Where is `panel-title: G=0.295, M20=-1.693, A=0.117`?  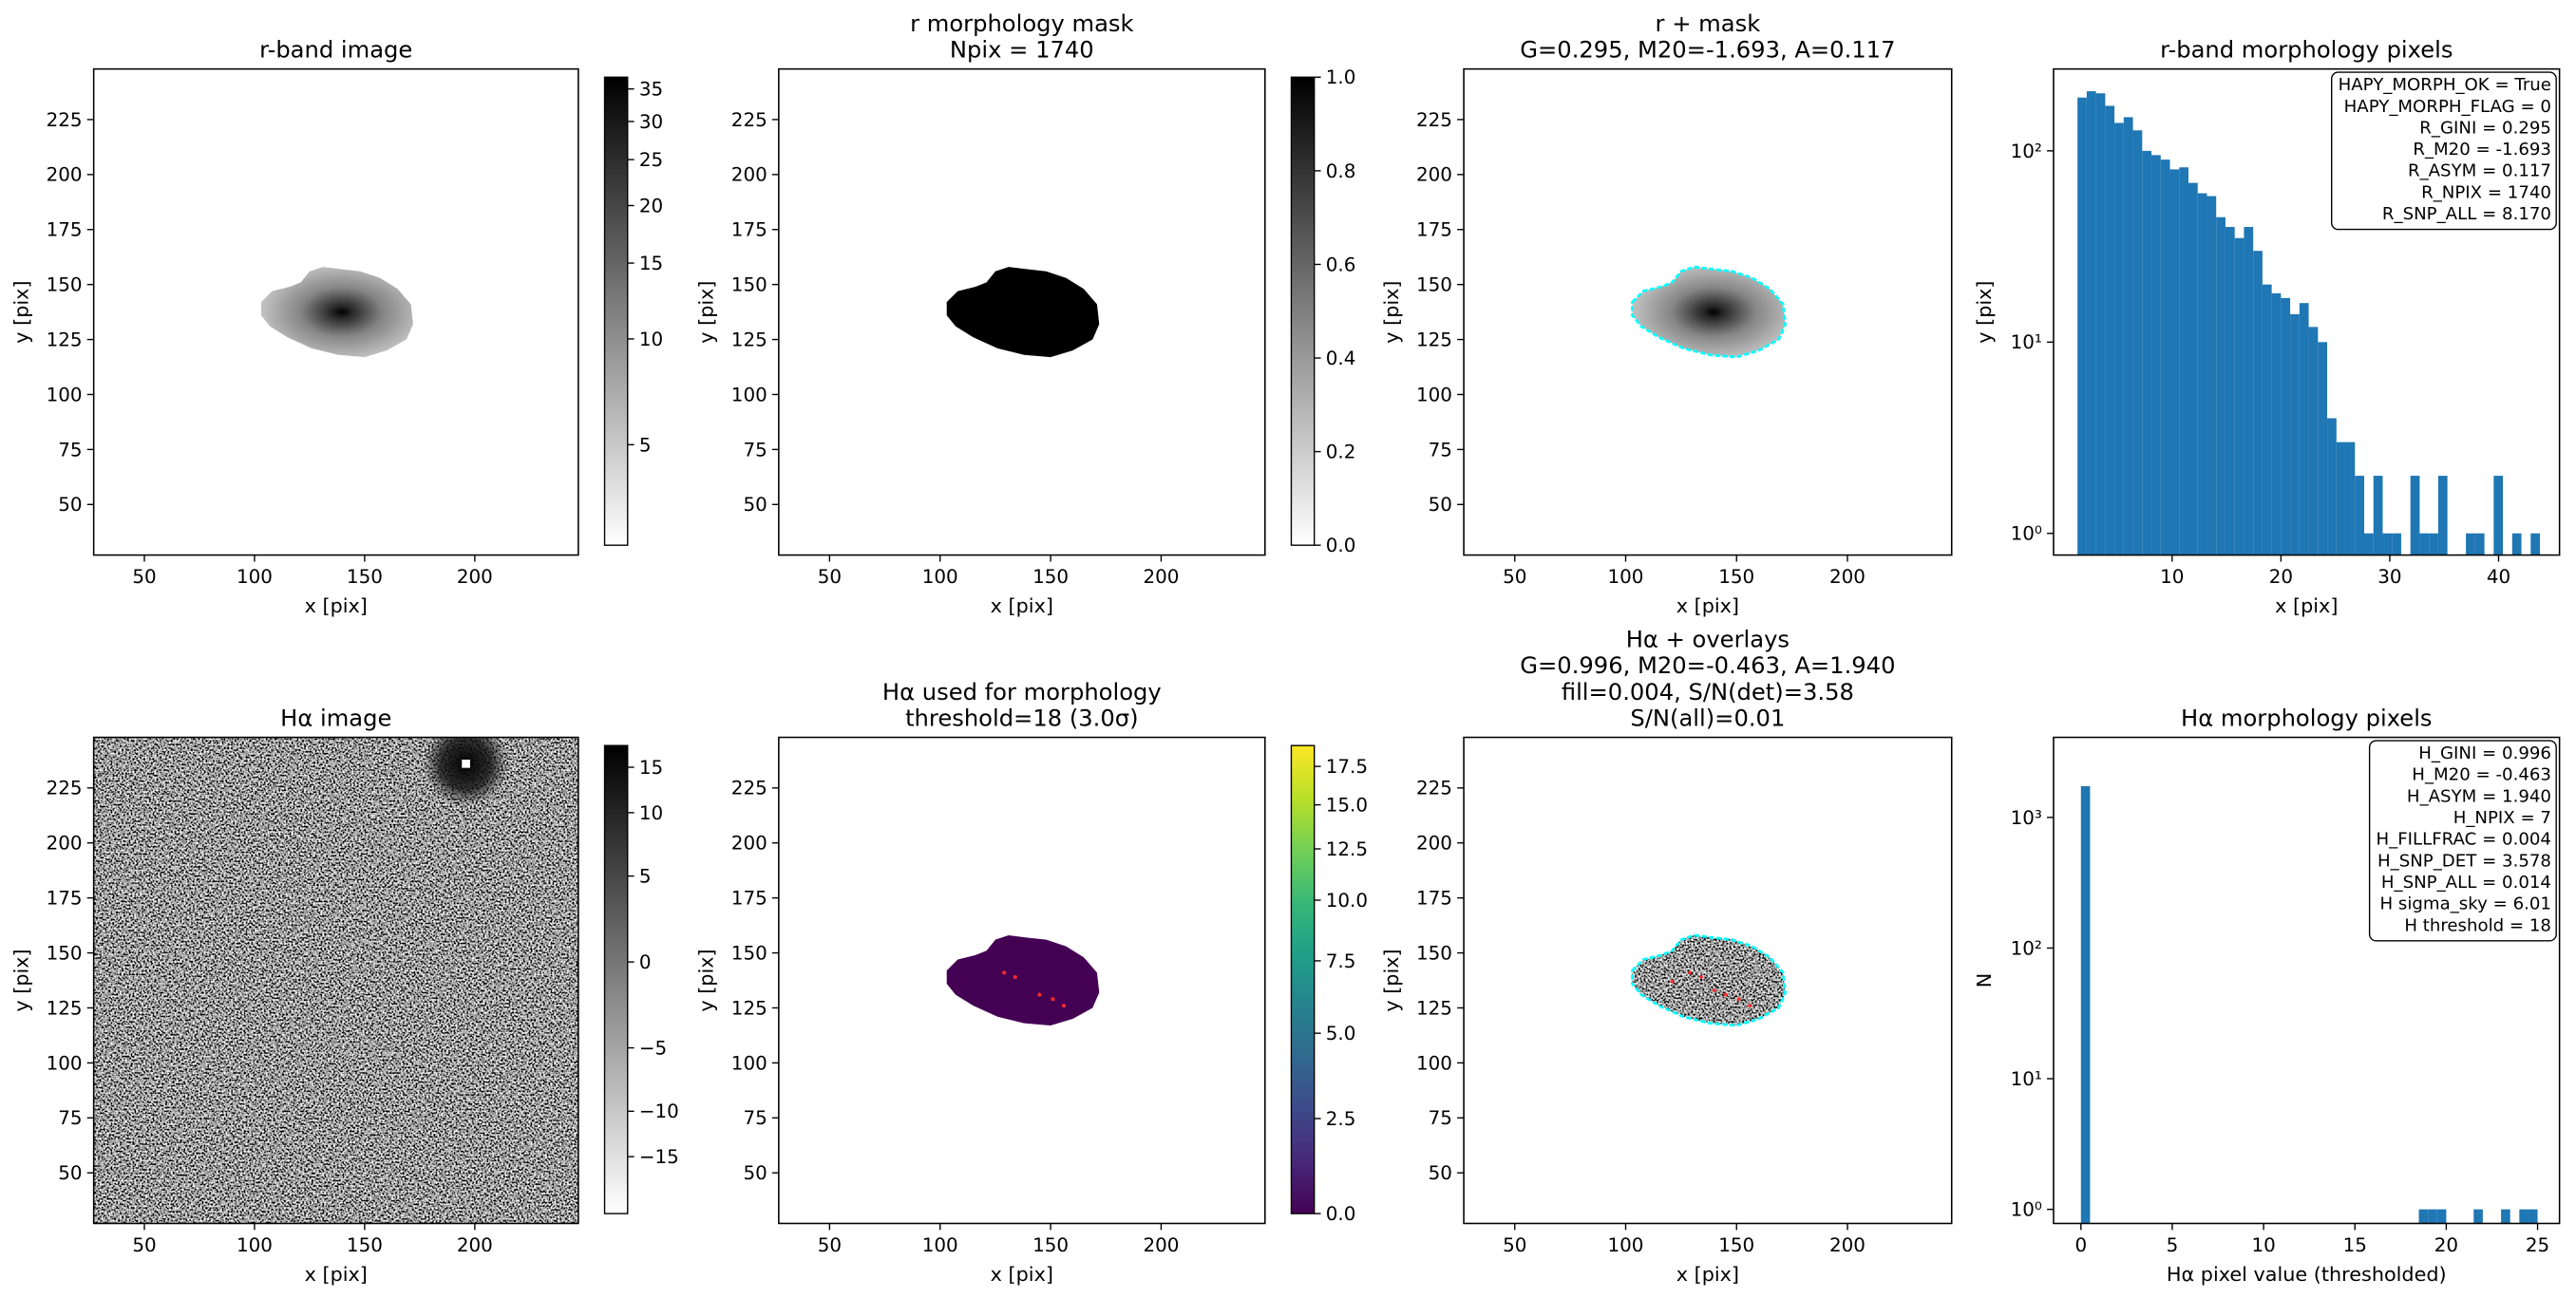
panel-title: G=0.295, M20=-1.693, A=0.117 is located at coordinates (1707, 50).